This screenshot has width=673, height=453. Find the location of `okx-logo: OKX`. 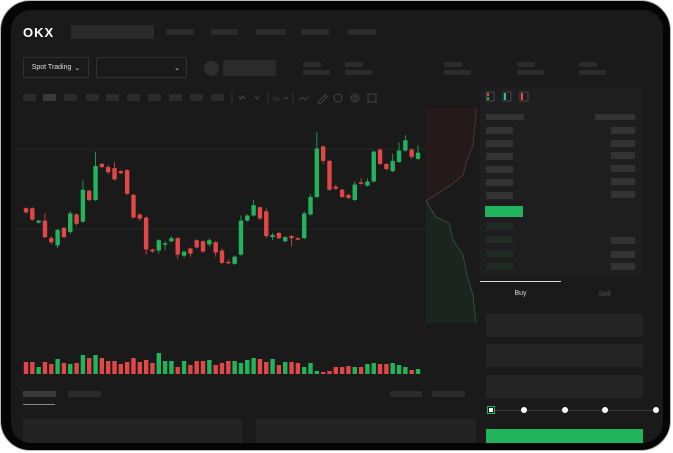

okx-logo: OKX is located at coordinates (39, 32).